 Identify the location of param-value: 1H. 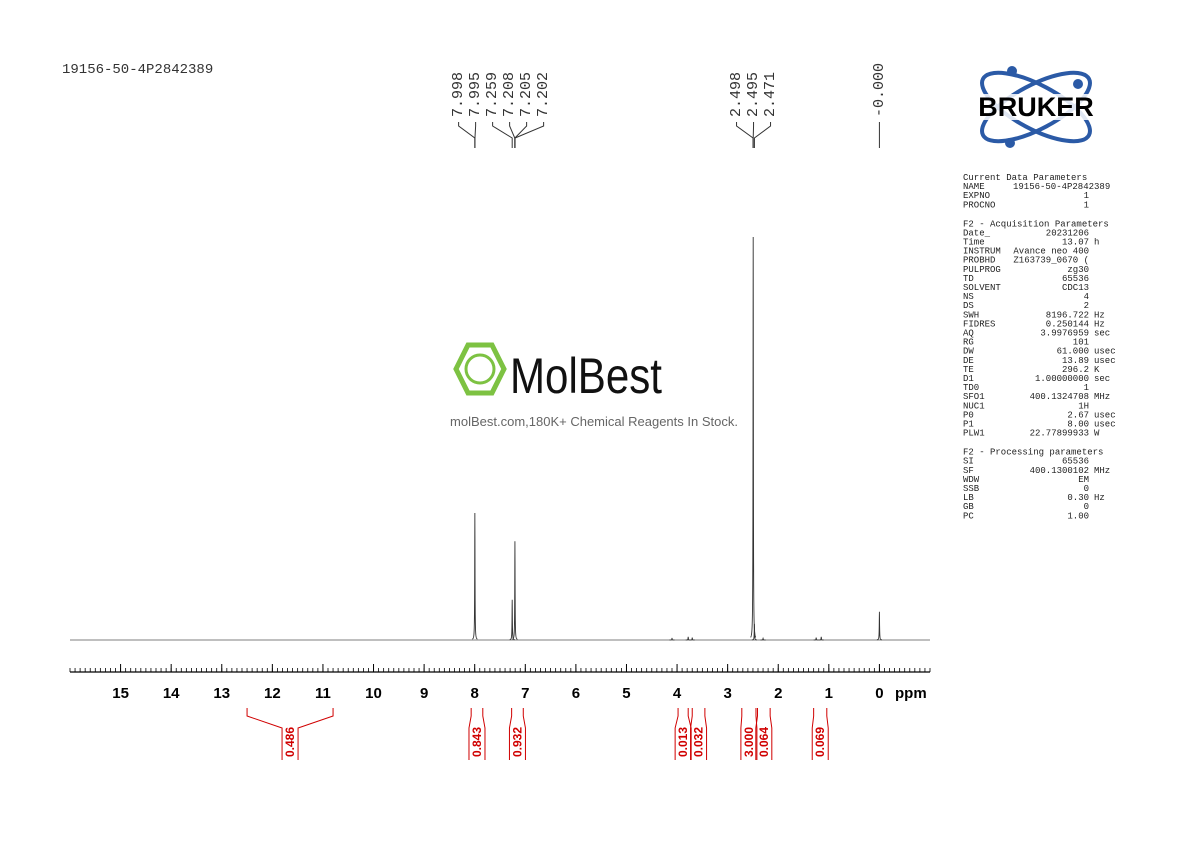
(1083, 406).